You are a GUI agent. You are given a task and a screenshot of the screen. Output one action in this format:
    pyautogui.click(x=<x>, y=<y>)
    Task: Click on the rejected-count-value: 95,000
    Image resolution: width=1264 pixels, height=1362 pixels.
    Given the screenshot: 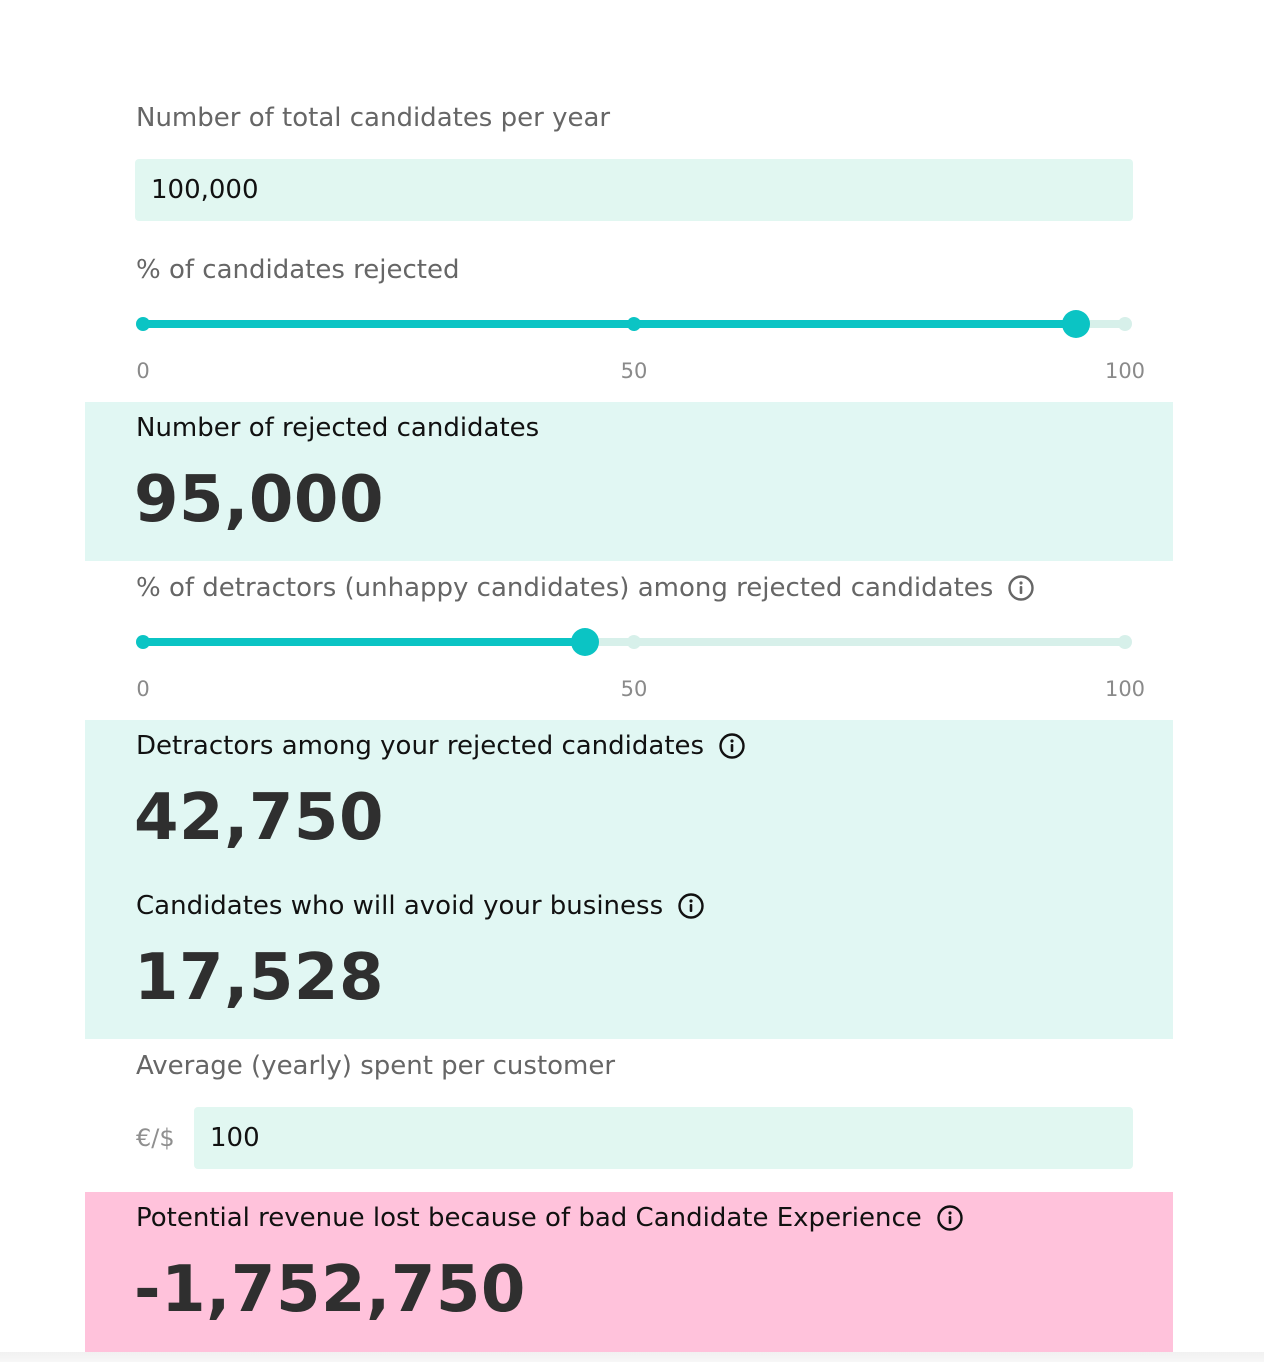 What is the action you would take?
    pyautogui.click(x=259, y=500)
    